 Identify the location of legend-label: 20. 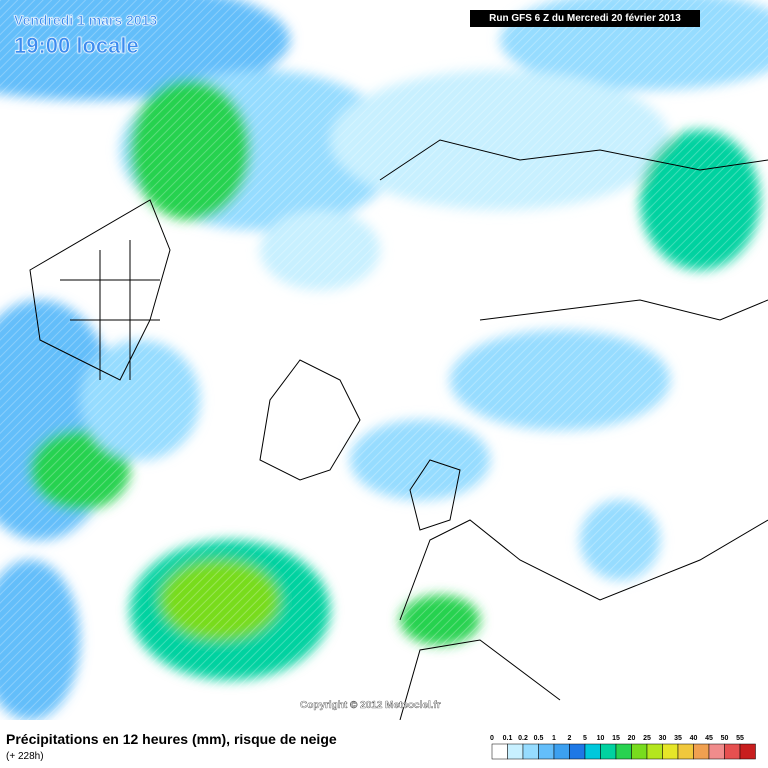
(632, 738).